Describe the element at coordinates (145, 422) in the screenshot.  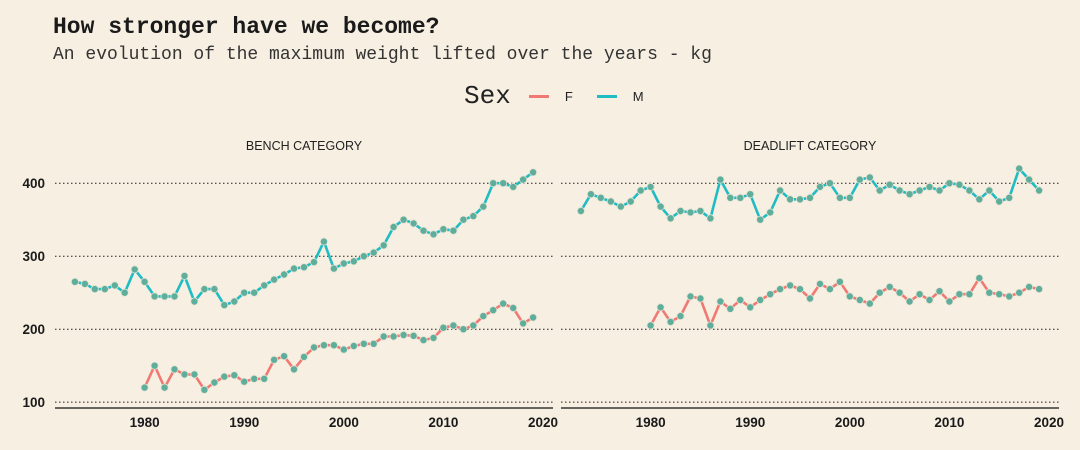
I see `x-tick-label: 1980` at that location.